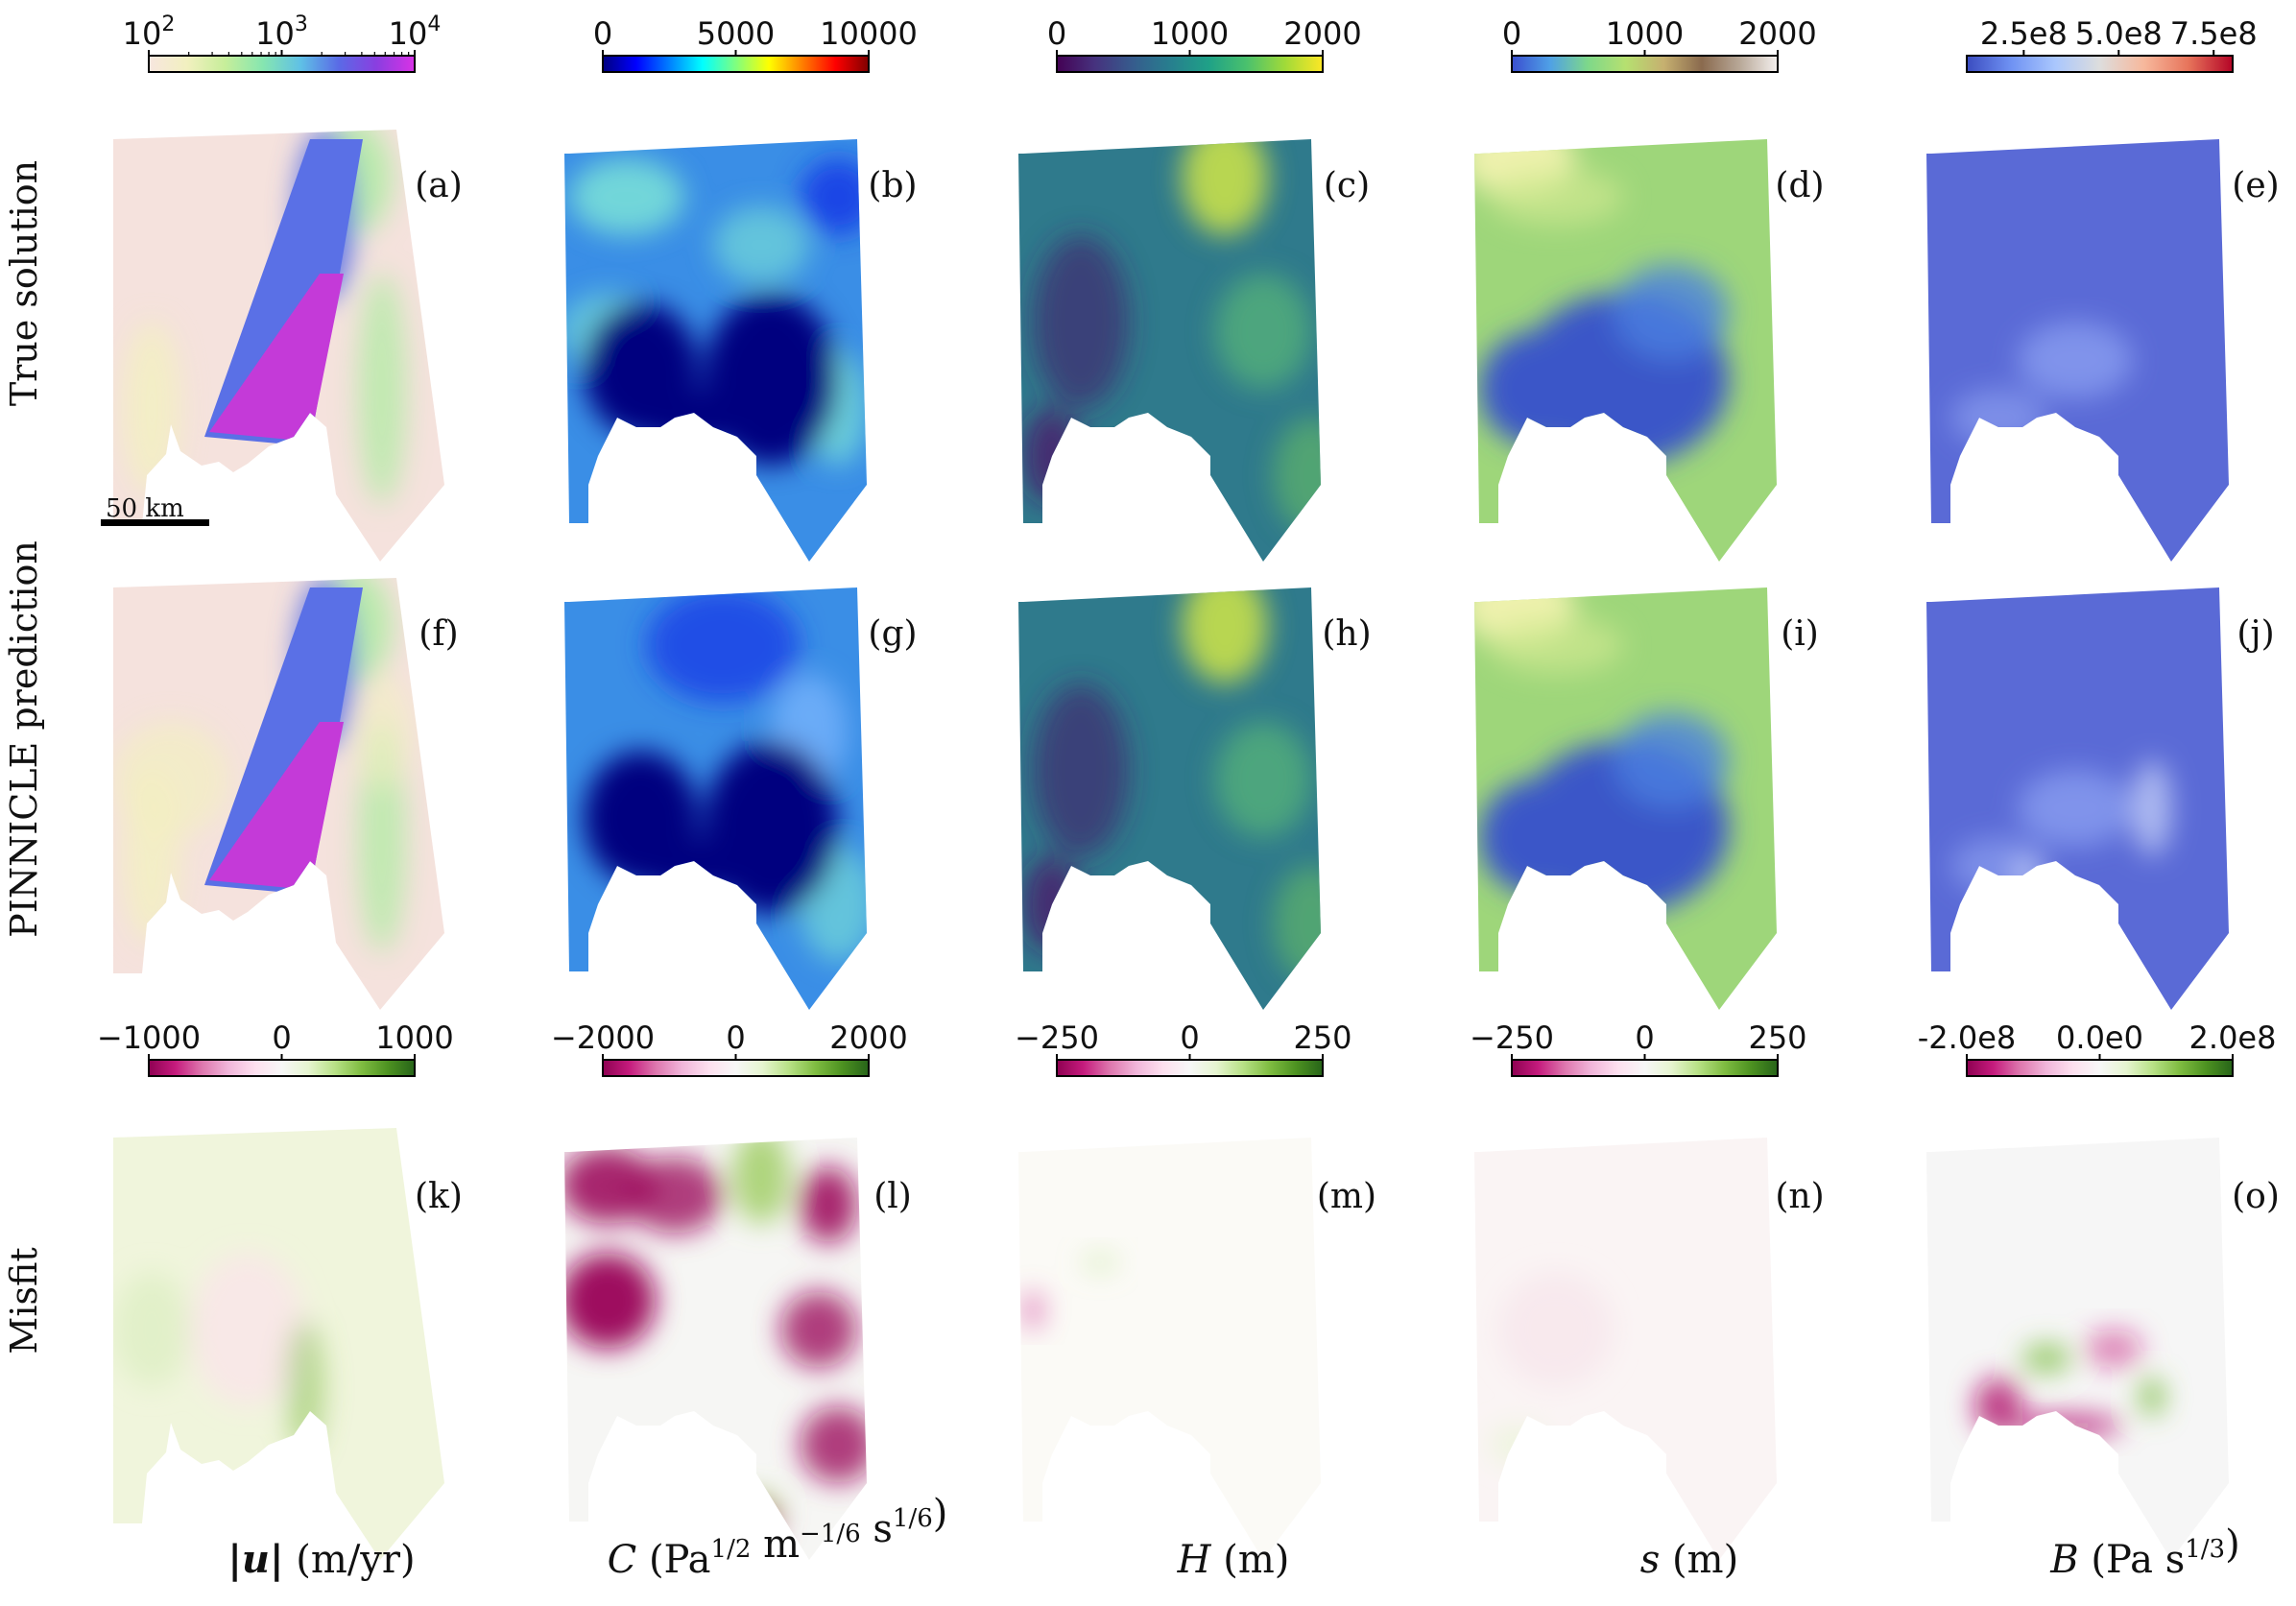 The image size is (2296, 1606). Describe the element at coordinates (439, 1196) in the screenshot. I see `panel-label-k: (k)` at that location.